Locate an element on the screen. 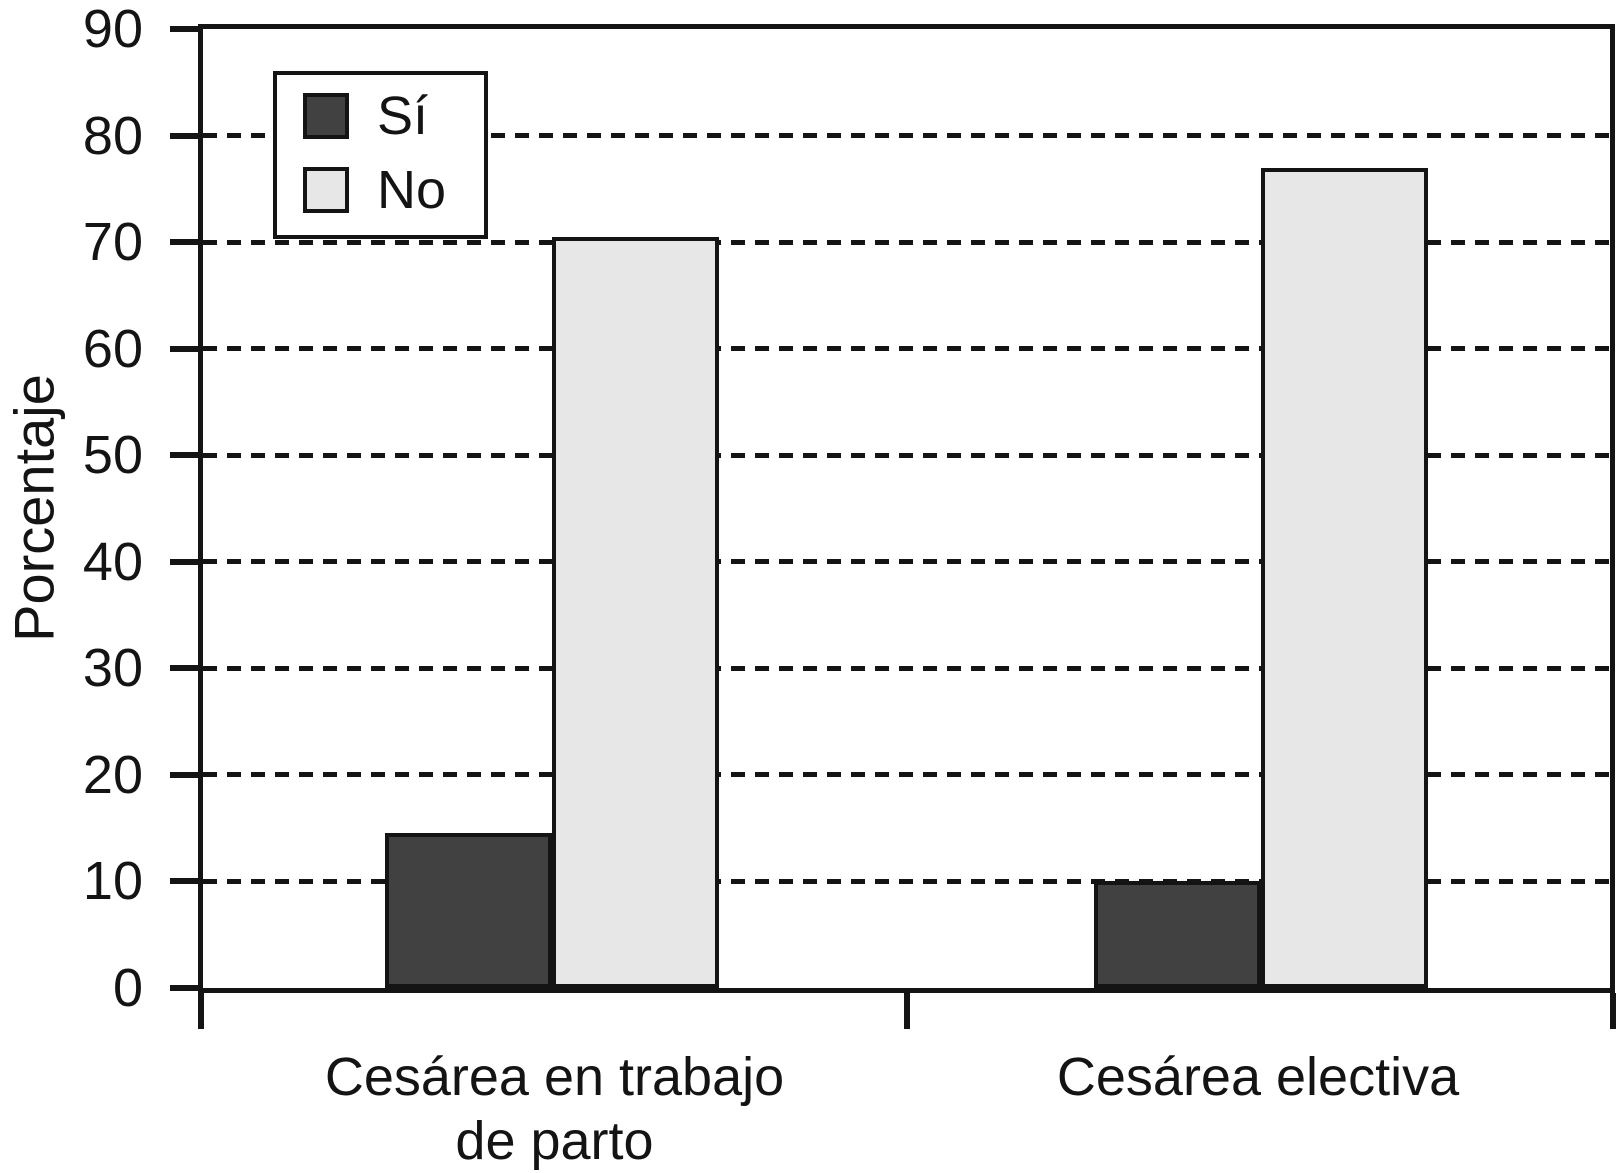 This screenshot has height=1173, width=1617. bar-group1-si is located at coordinates (468, 910).